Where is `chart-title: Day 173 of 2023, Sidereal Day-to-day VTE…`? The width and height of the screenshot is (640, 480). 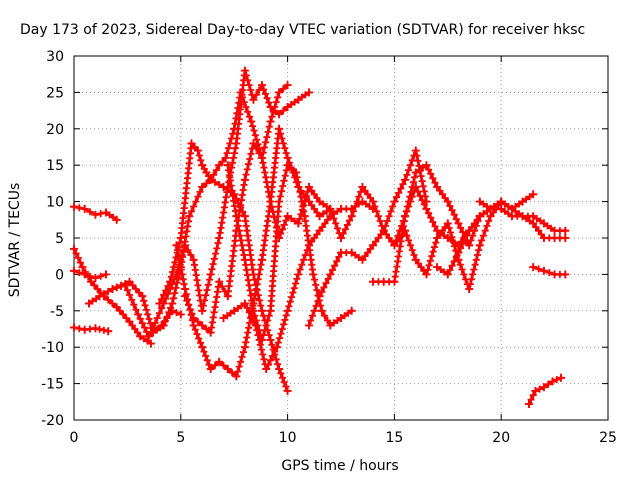 chart-title: Day 173 of 2023, Sidereal Day-to-day VTE… is located at coordinates (302, 30).